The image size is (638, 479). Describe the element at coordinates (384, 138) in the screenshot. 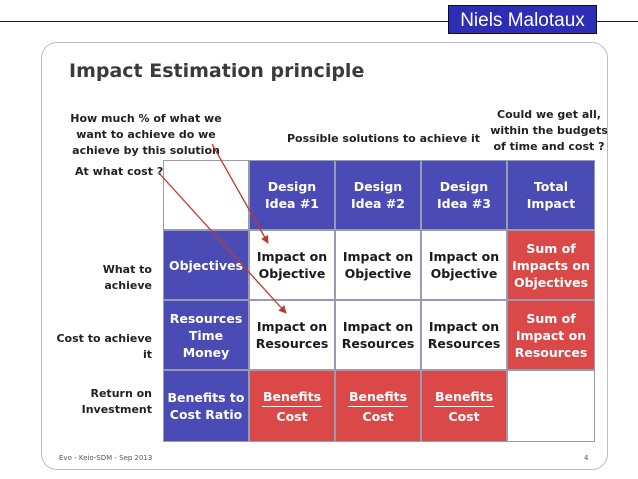

I see `possible-solutions-note: Possible solutions to achieve it` at that location.